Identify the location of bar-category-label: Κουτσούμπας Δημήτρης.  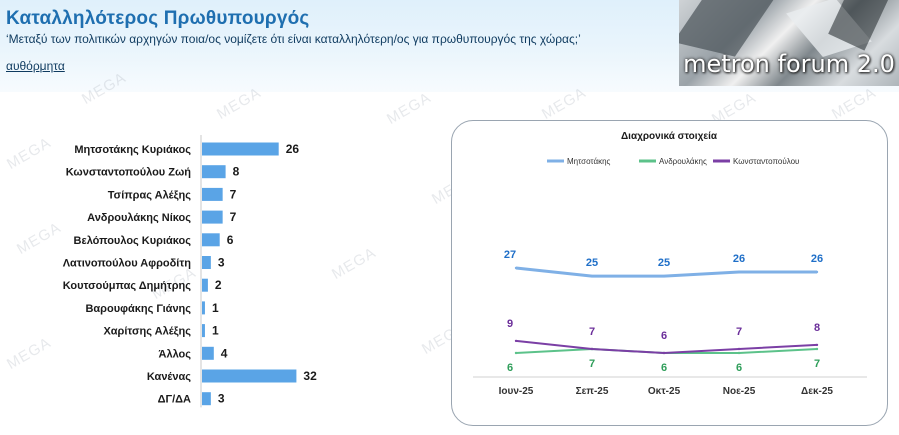
(127, 286).